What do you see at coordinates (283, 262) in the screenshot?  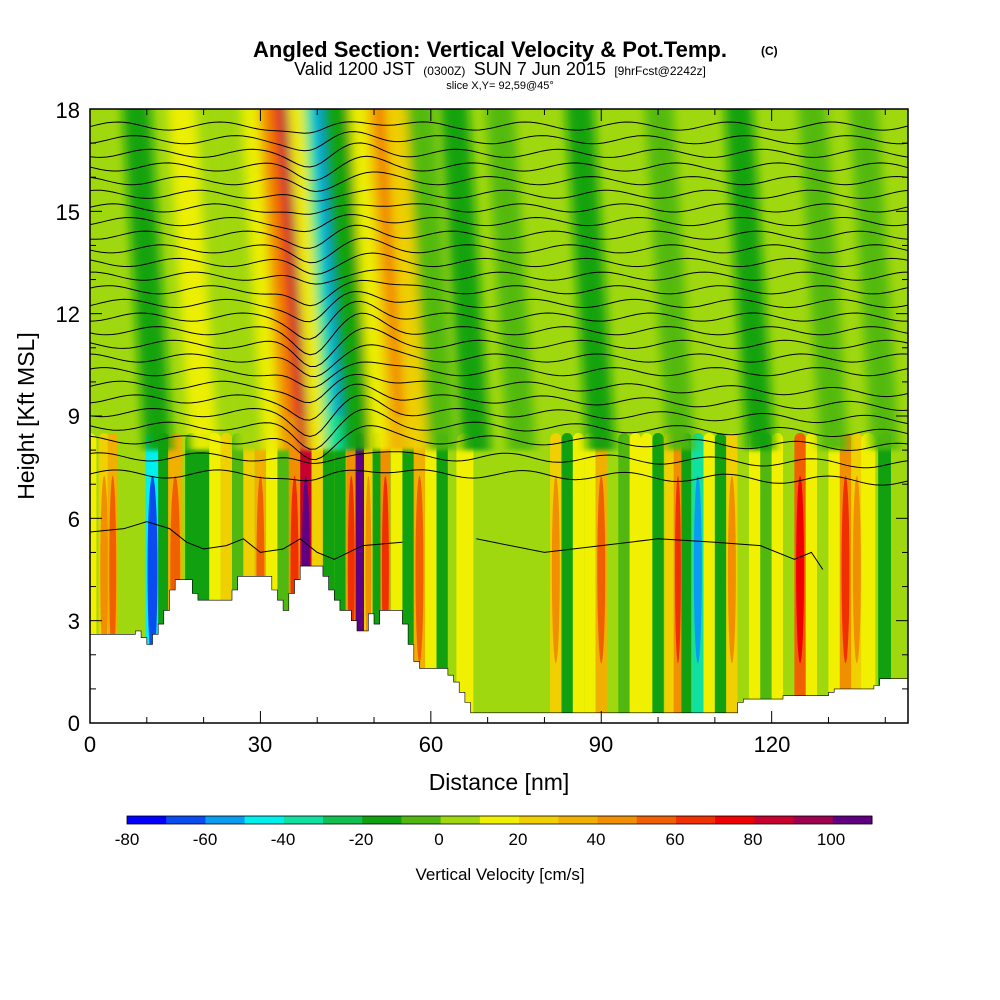 I see `velocity-streak-core` at bounding box center [283, 262].